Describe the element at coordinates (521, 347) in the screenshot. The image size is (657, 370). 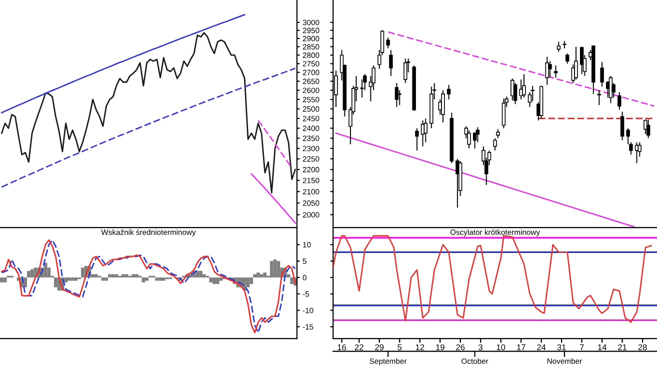
I see `x-tick-label: 17` at that location.